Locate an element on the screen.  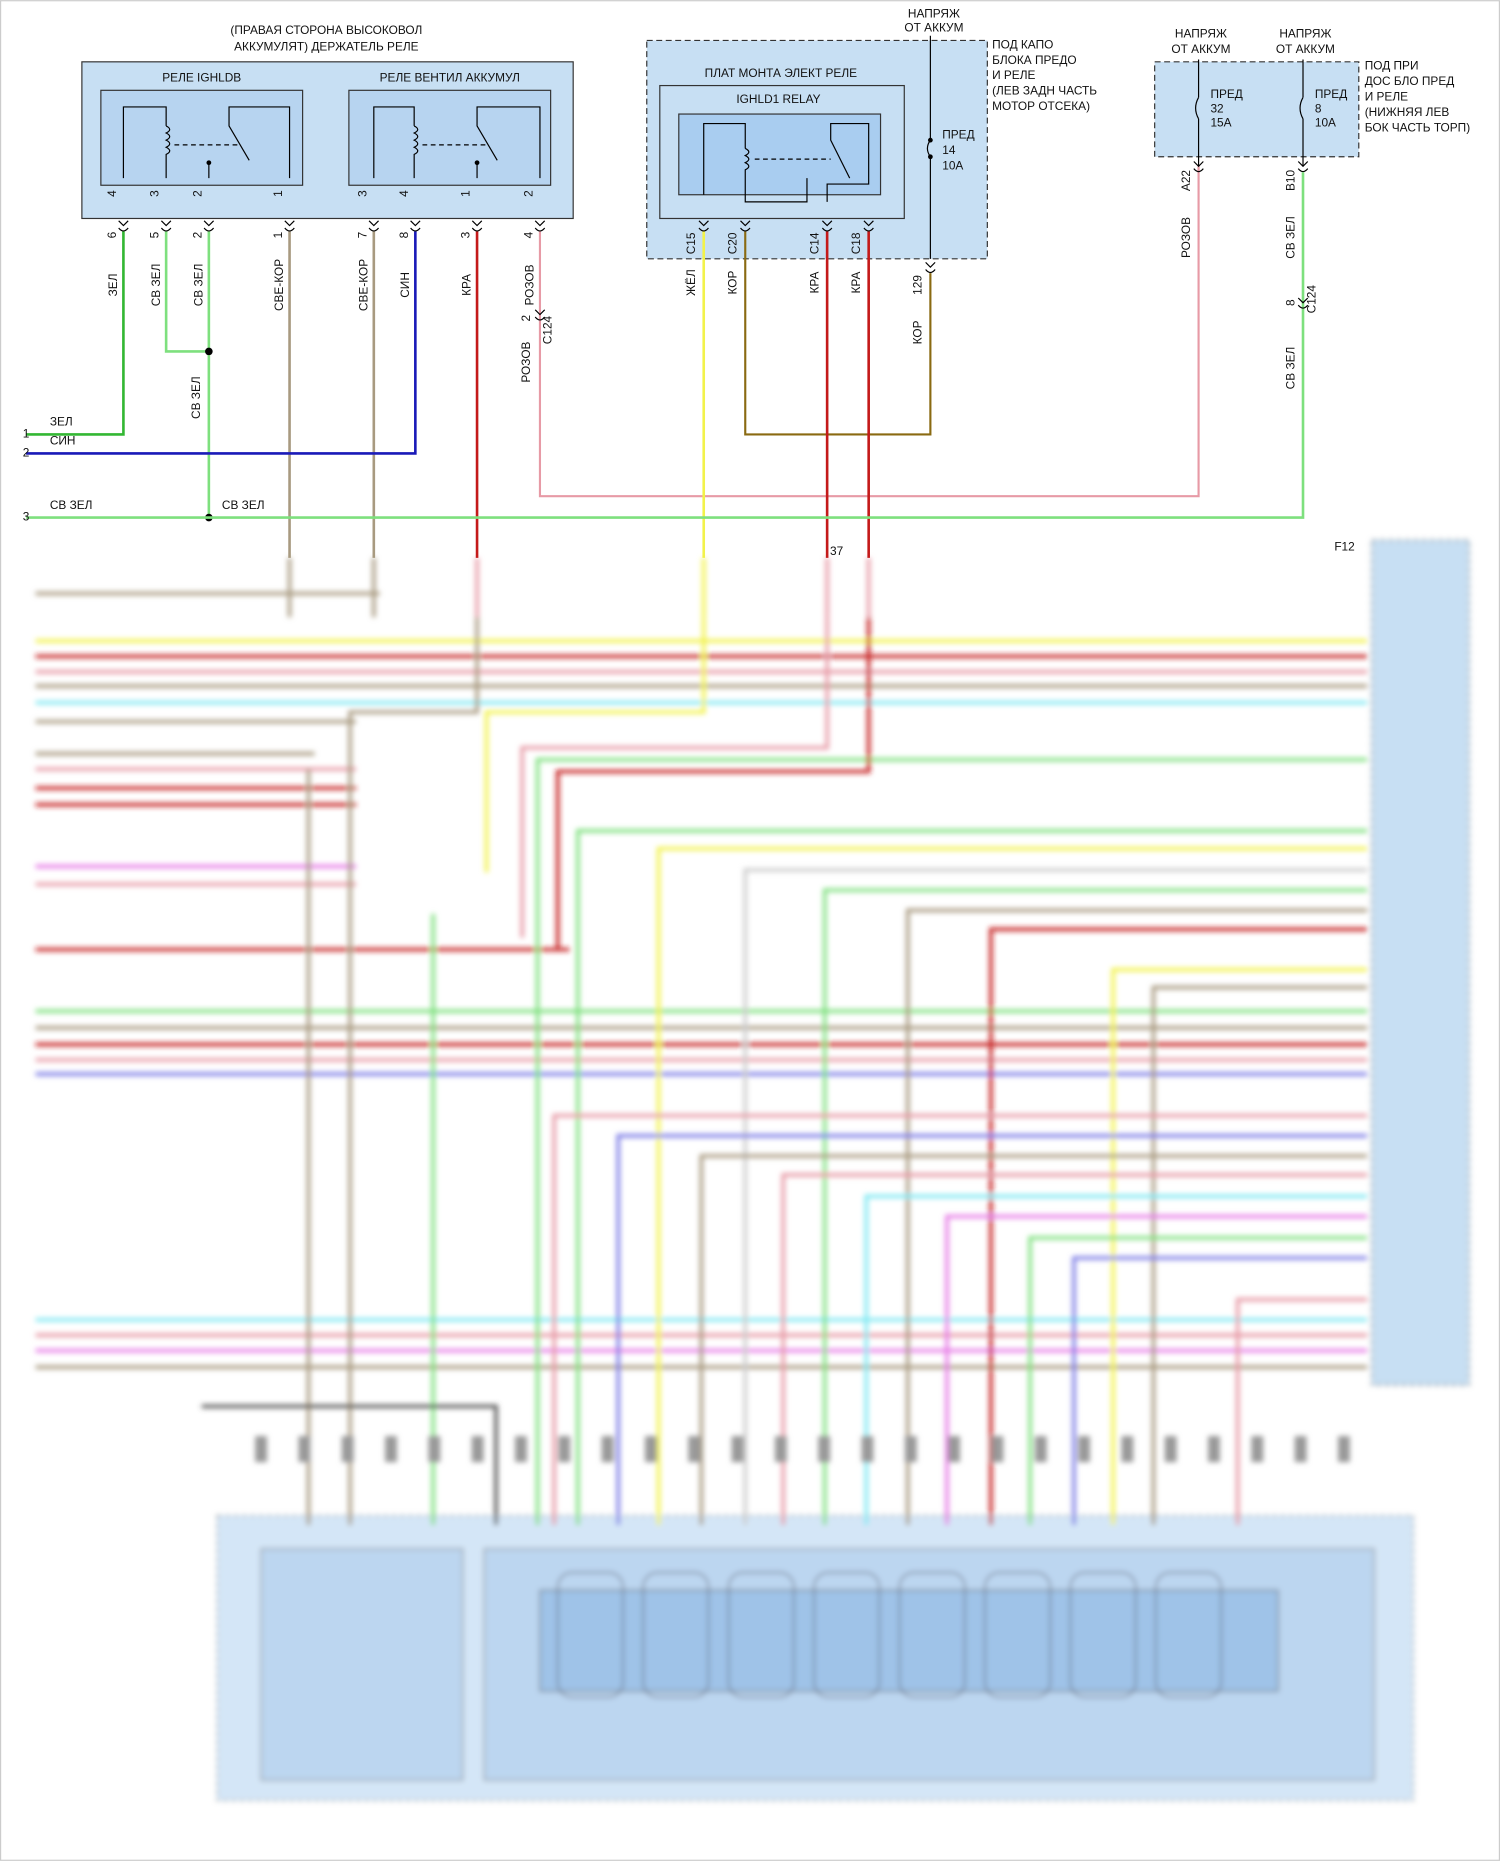
label: (НИЖНЯЯ ЛЕВ is located at coordinates (1407, 112).